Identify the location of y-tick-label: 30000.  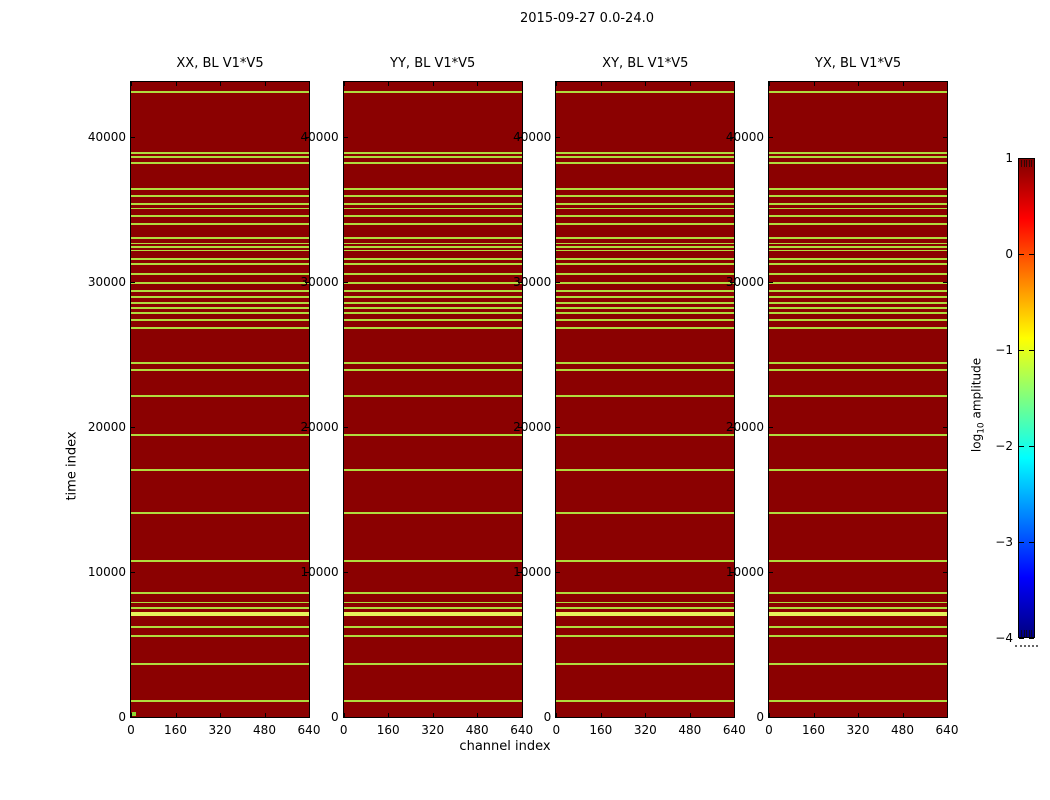
(744, 282).